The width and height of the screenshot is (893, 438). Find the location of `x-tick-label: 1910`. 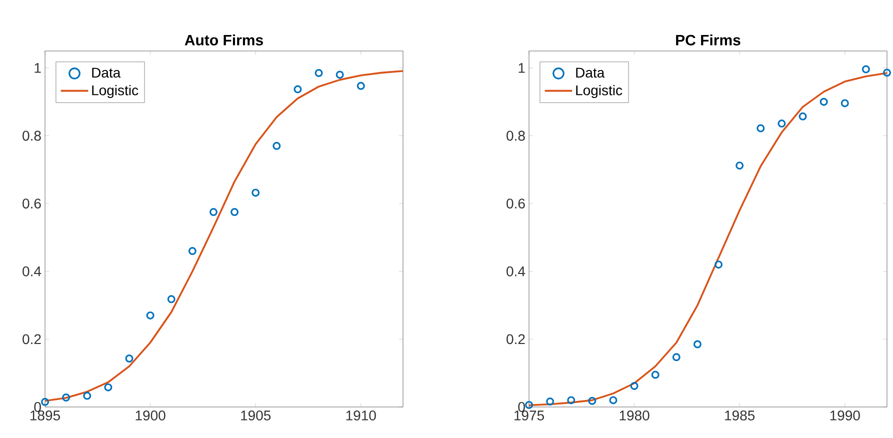

x-tick-label: 1910 is located at coordinates (361, 415).